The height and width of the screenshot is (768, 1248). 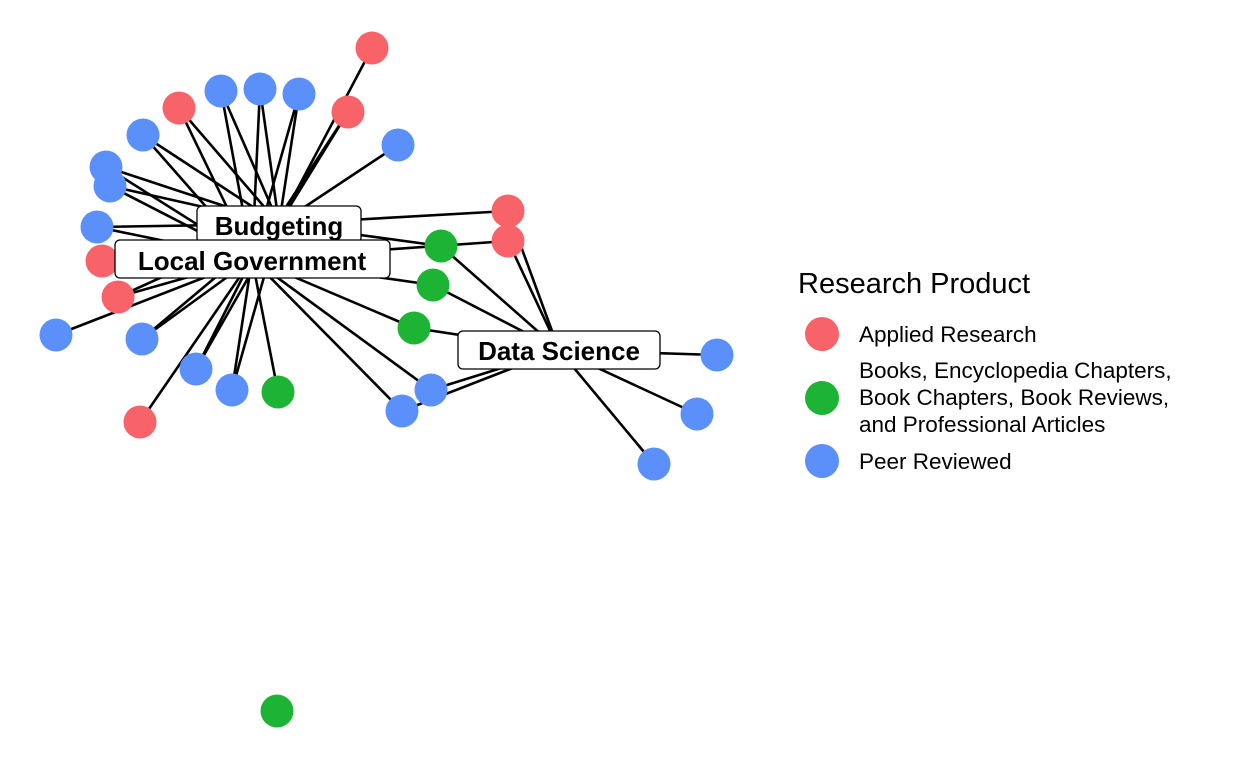 What do you see at coordinates (1018, 461) in the screenshot?
I see `legend-item-peer-reviewed: Peer Reviewed` at bounding box center [1018, 461].